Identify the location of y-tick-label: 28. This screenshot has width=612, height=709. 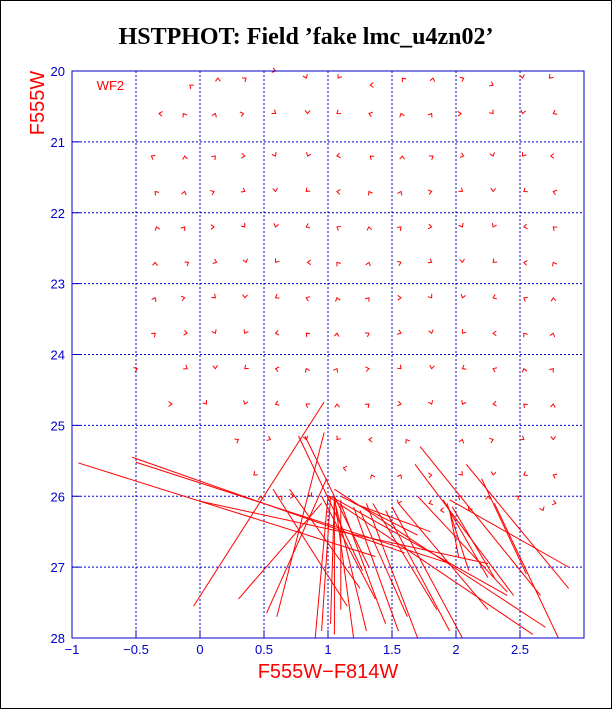
(58, 638).